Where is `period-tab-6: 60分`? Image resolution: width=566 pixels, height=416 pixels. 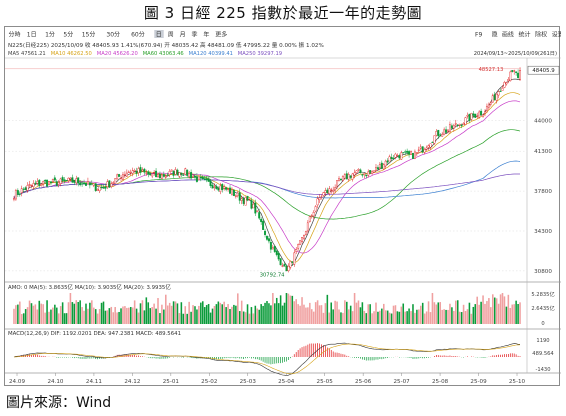 period-tab-6: 60分 is located at coordinates (138, 35).